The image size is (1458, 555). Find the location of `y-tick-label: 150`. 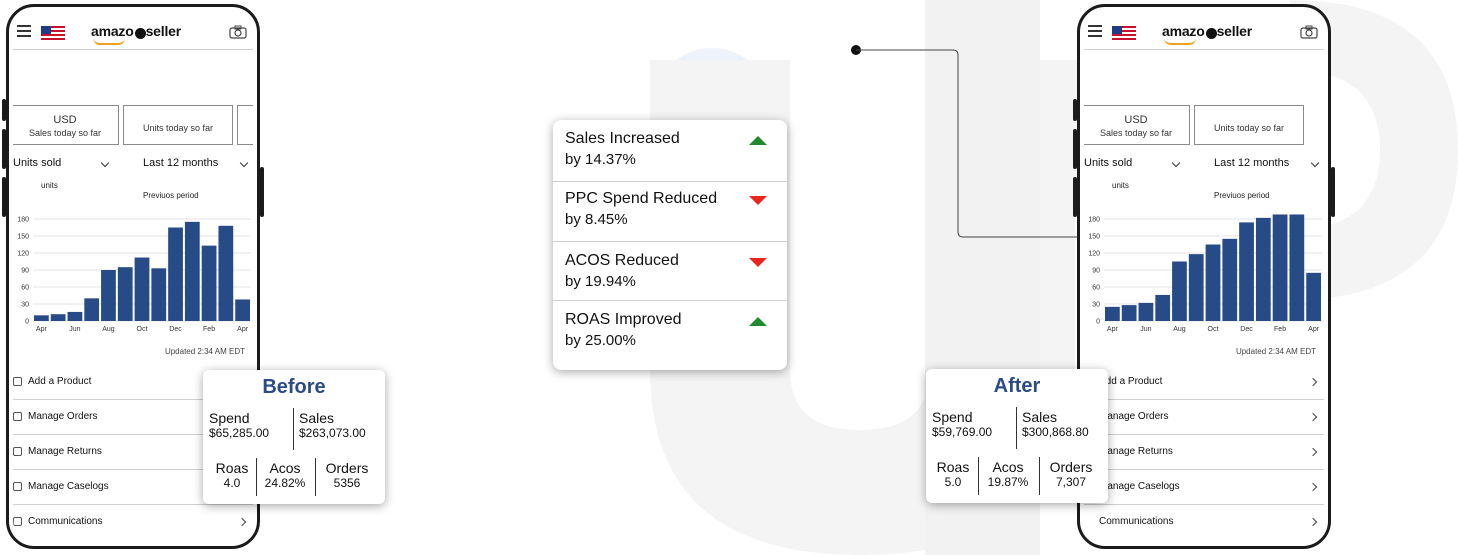

y-tick-label: 150 is located at coordinates (23, 237).